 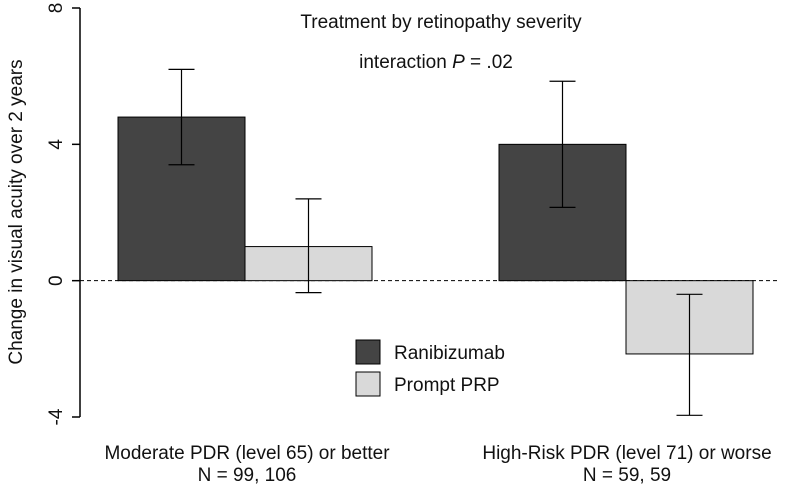 What do you see at coordinates (247, 453) in the screenshot?
I see `group-label-moderate: Moderate PDR (level 65) or better` at bounding box center [247, 453].